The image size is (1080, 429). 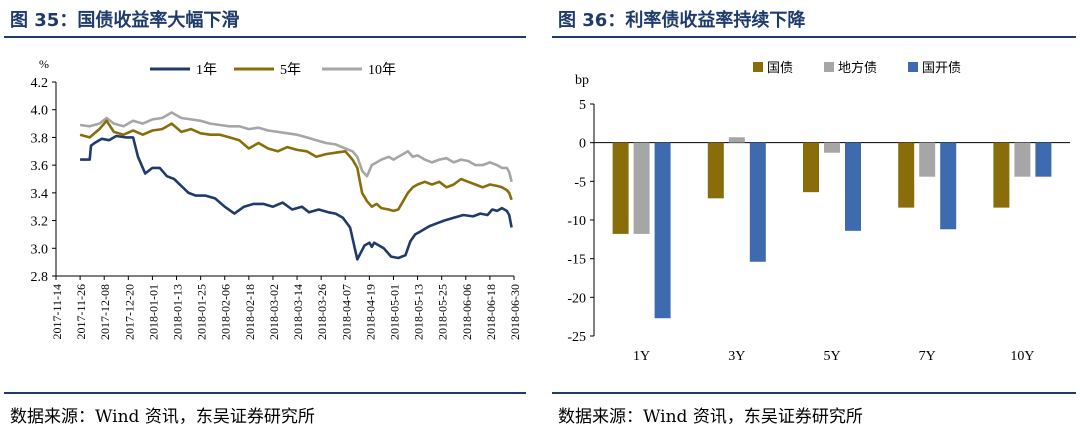 What do you see at coordinates (202, 312) in the screenshot?
I see `x-tick-label: 2018-01-25` at bounding box center [202, 312].